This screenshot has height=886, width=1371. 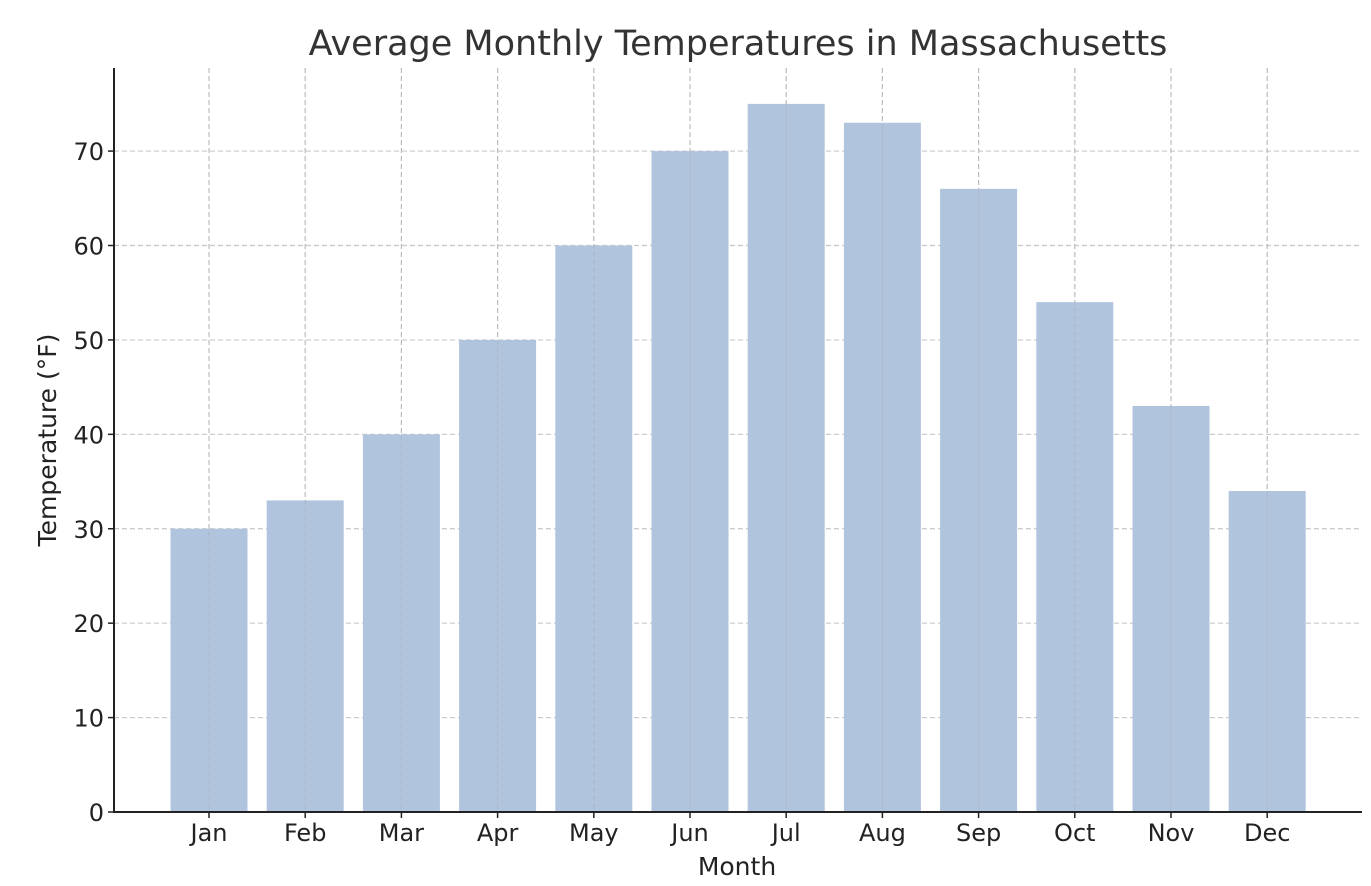 I want to click on y-tick-label: 20, so click(x=88, y=624).